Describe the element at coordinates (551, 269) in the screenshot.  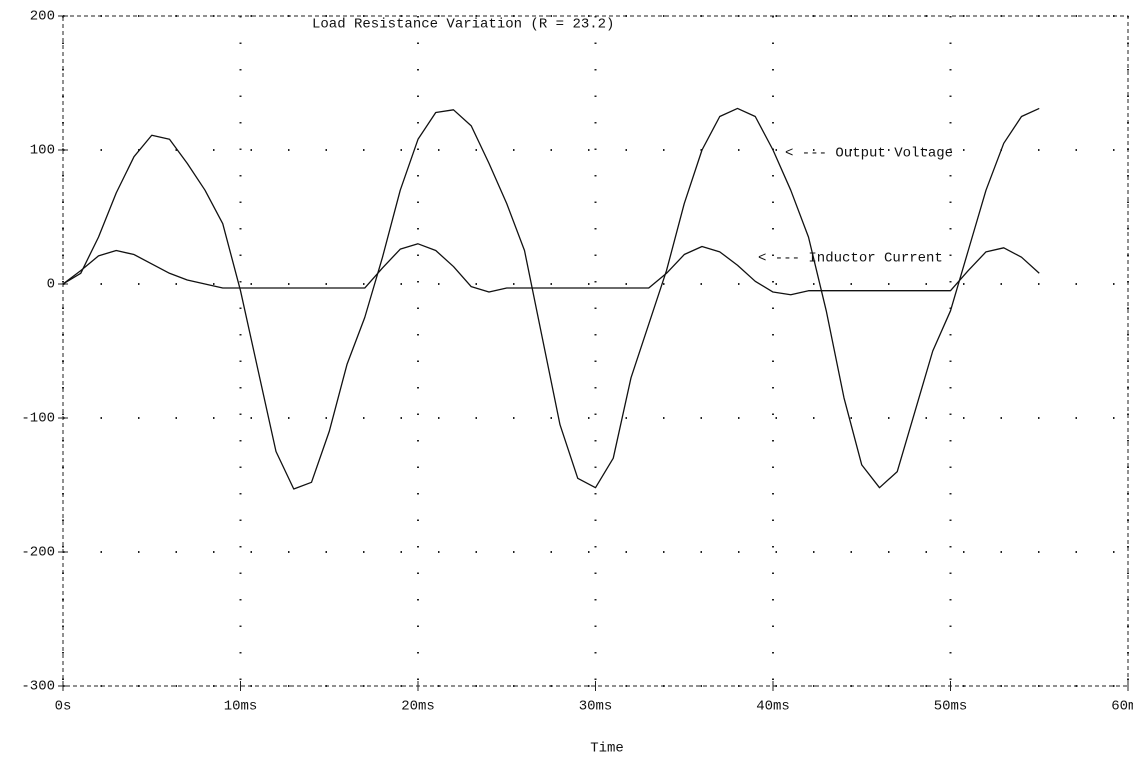
I see `series-line` at that location.